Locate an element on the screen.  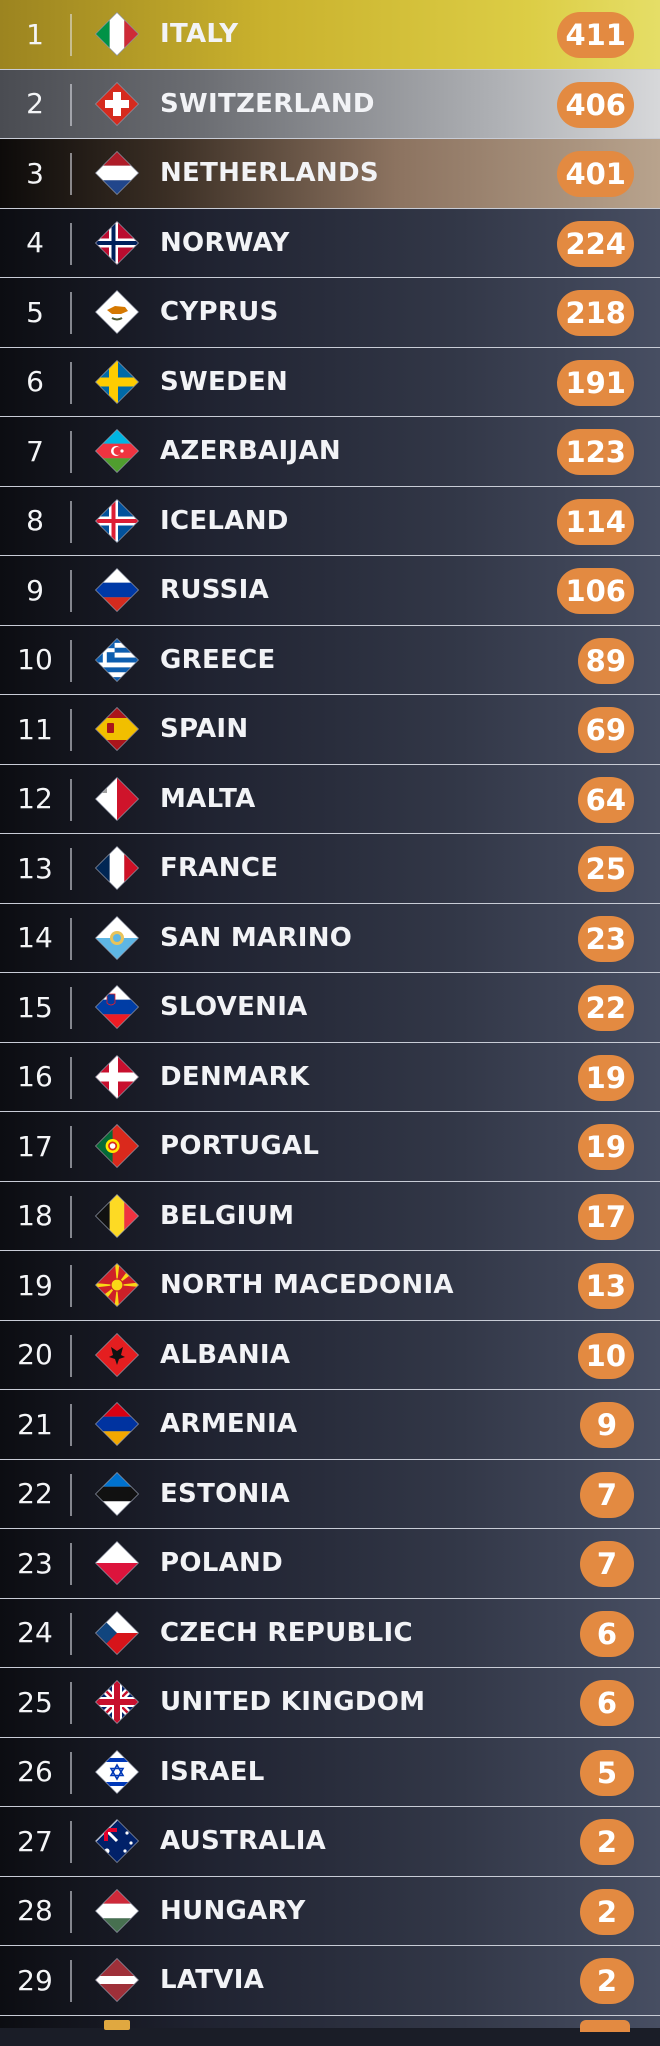
france-flag-icon is located at coordinates (117, 868).